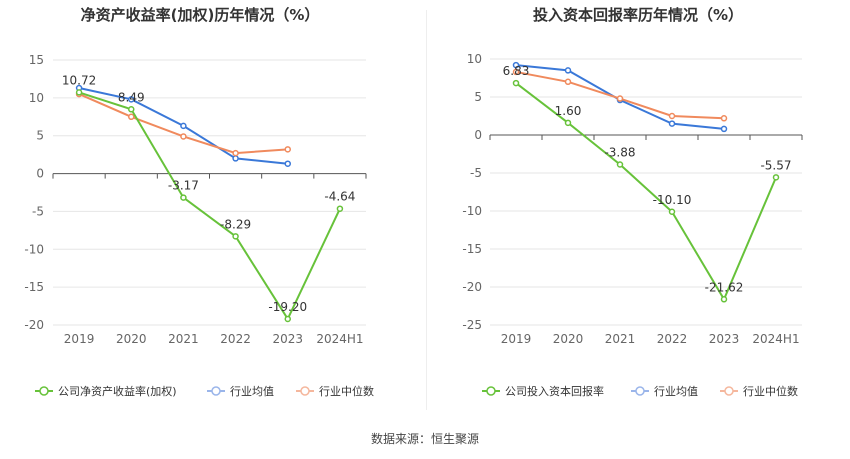  What do you see at coordinates (724, 287) in the screenshot?
I see `data-label: -21.62` at bounding box center [724, 287].